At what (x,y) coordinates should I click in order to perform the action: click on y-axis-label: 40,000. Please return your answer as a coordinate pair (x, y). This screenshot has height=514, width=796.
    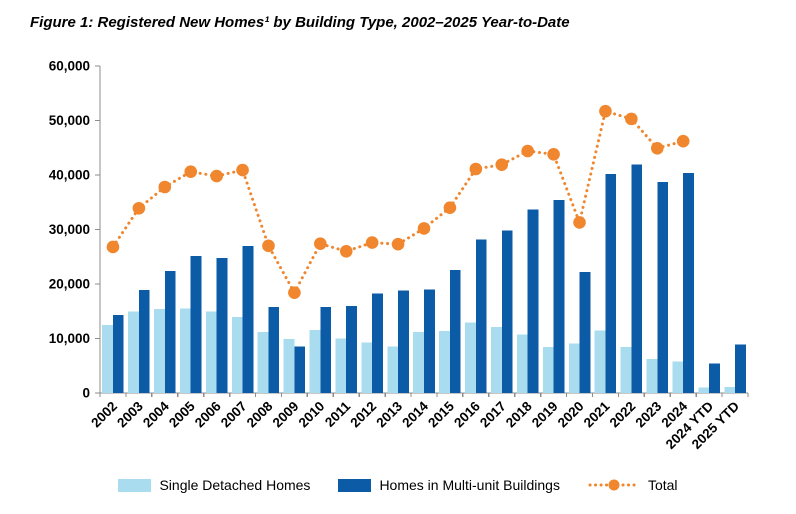
    Looking at the image, I should click on (69, 175).